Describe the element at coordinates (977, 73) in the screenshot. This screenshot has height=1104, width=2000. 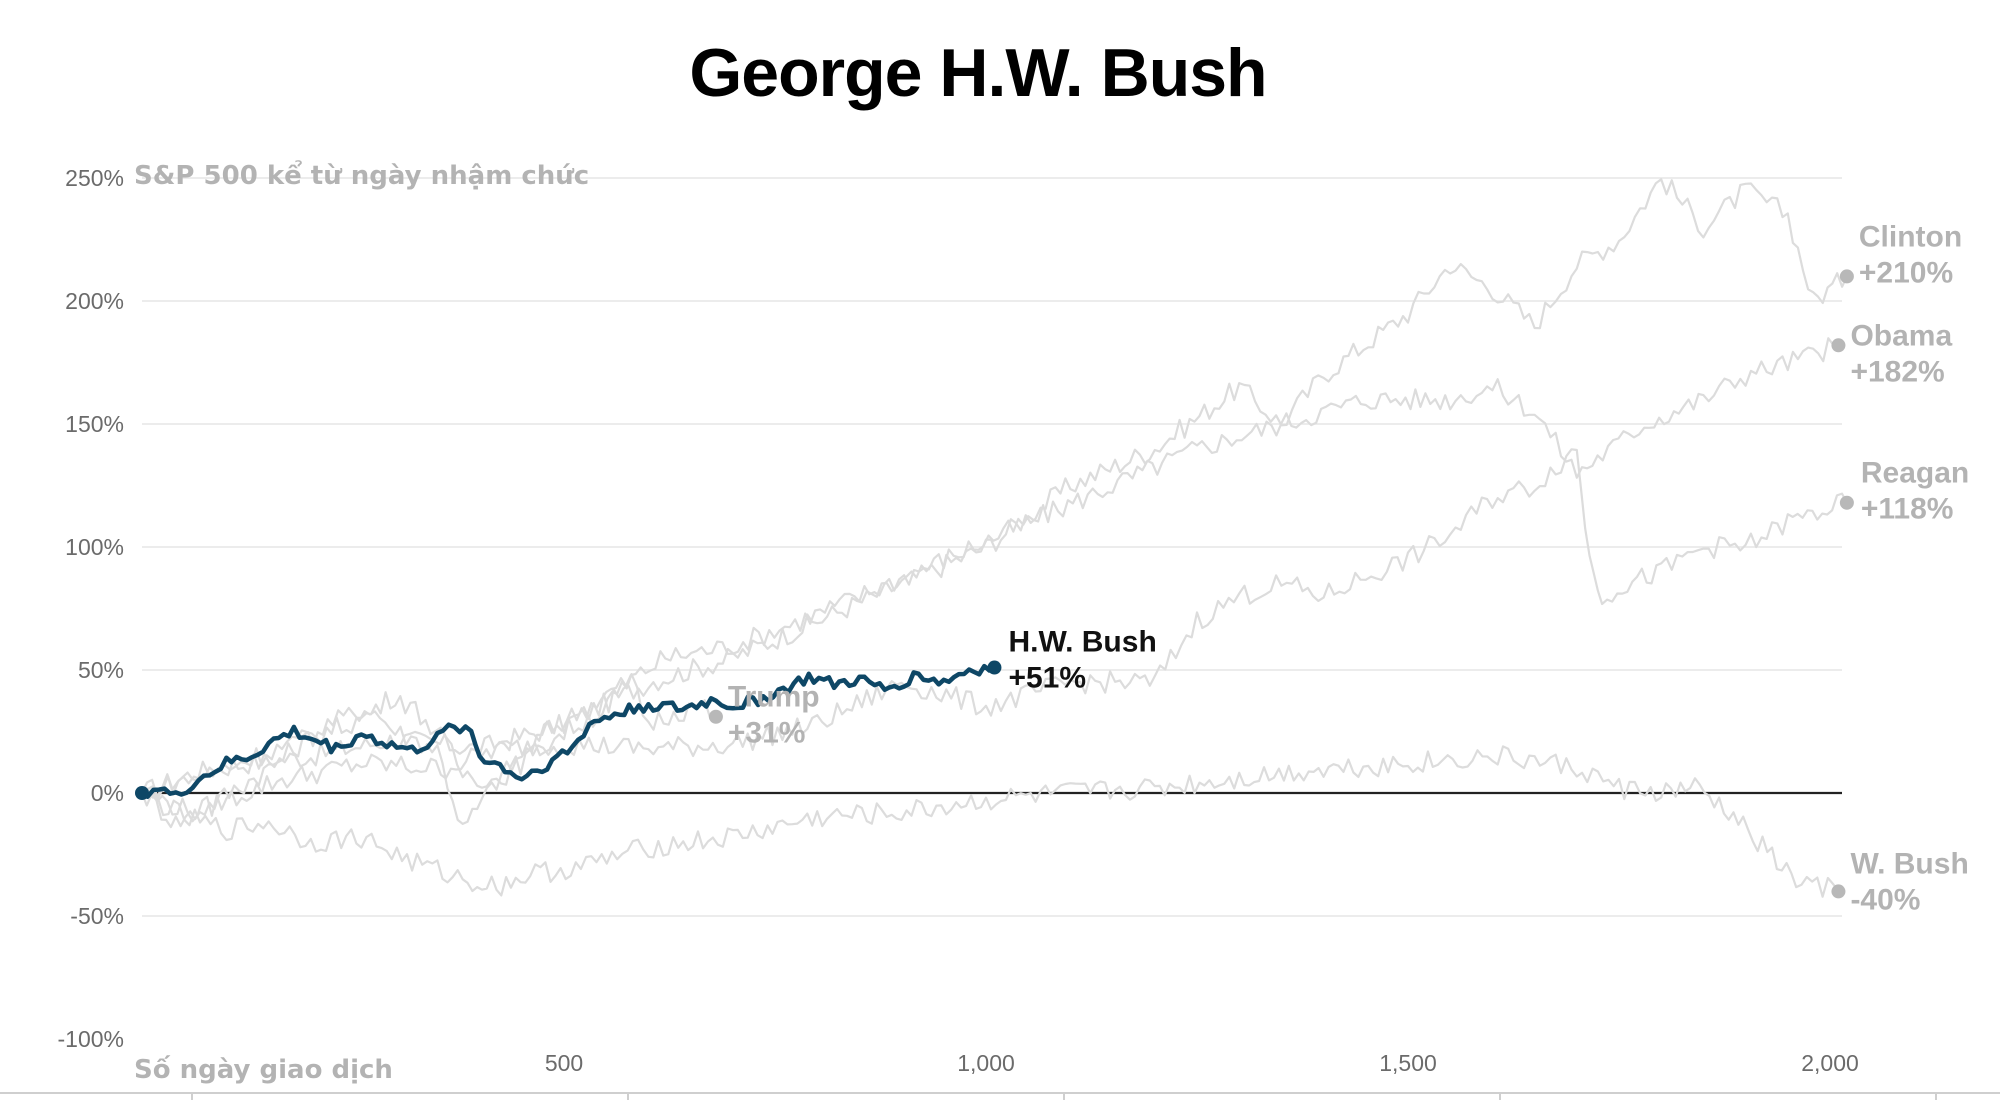
I see `chart-title: George H.W. Bush` at that location.